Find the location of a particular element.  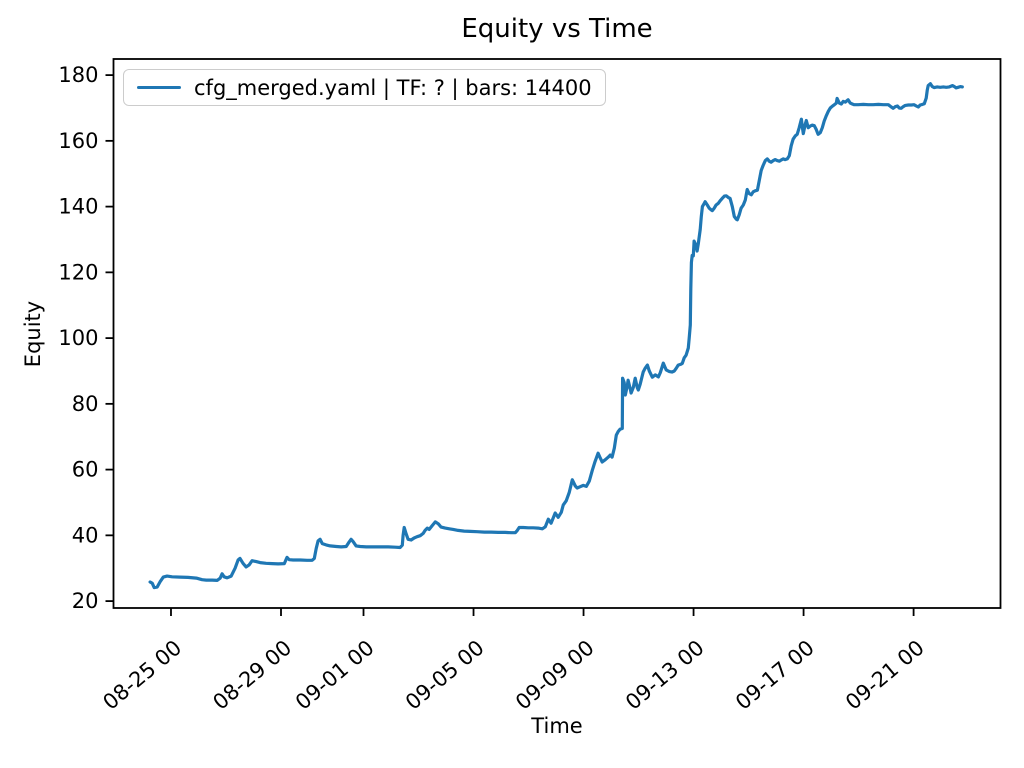

legend-line-sample-icon is located at coordinates (159, 87).